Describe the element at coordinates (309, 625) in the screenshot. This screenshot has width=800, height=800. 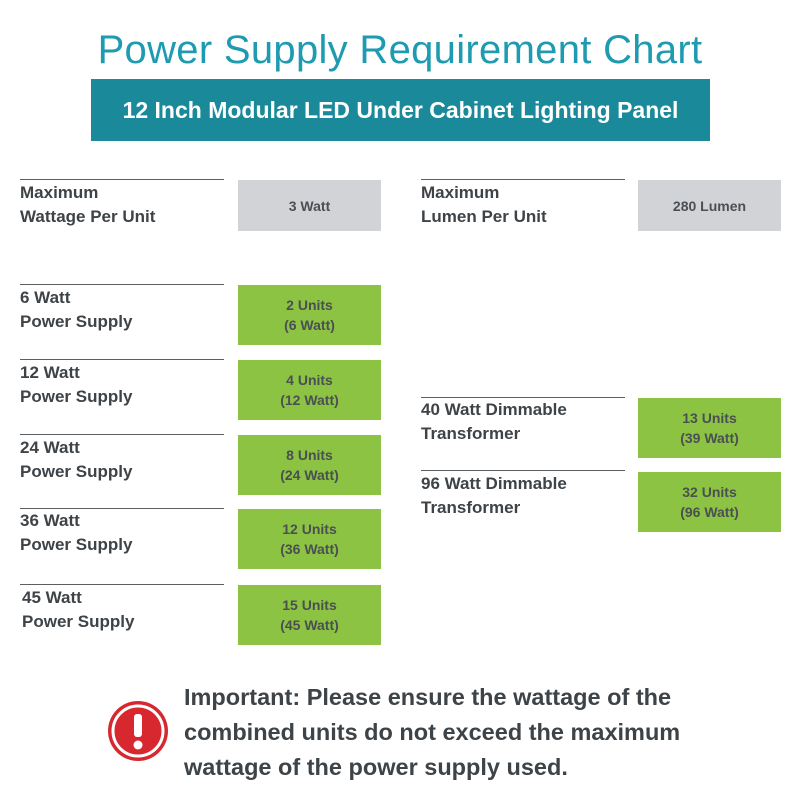
I see `units-watt: (45 Watt)` at that location.